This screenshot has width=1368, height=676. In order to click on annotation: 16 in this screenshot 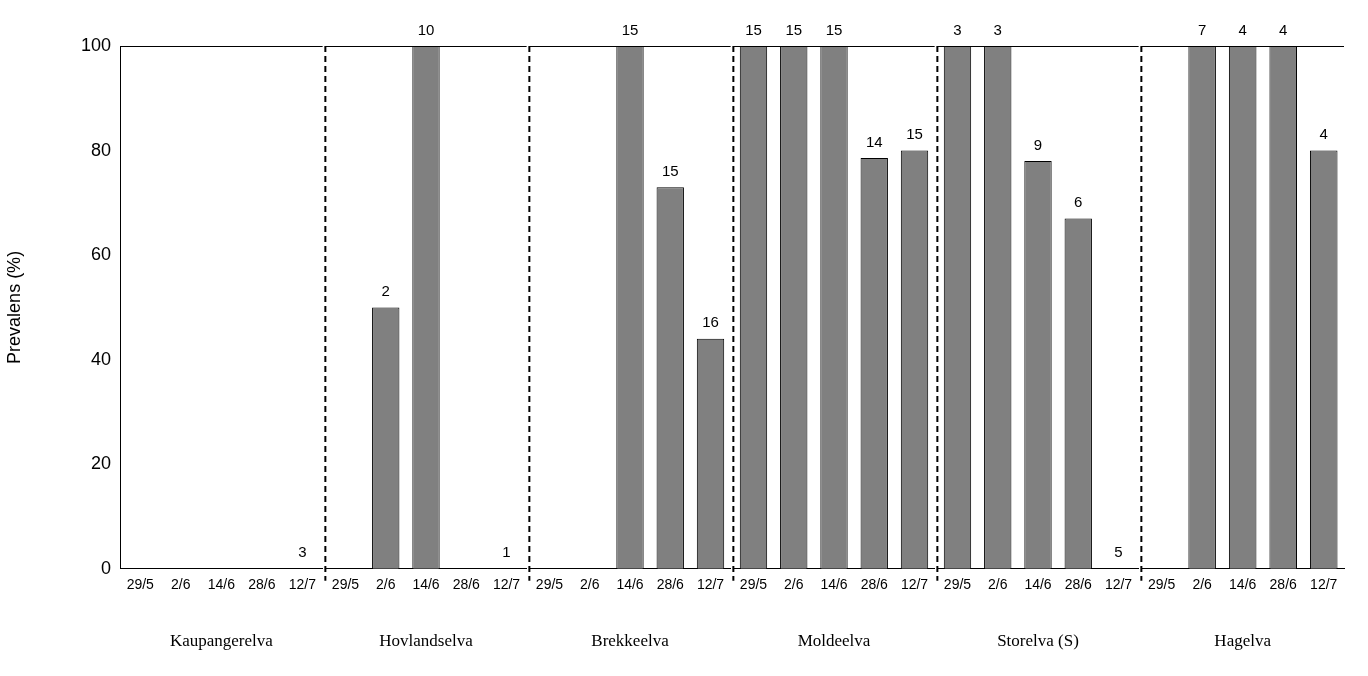, I will do `click(710, 322)`.